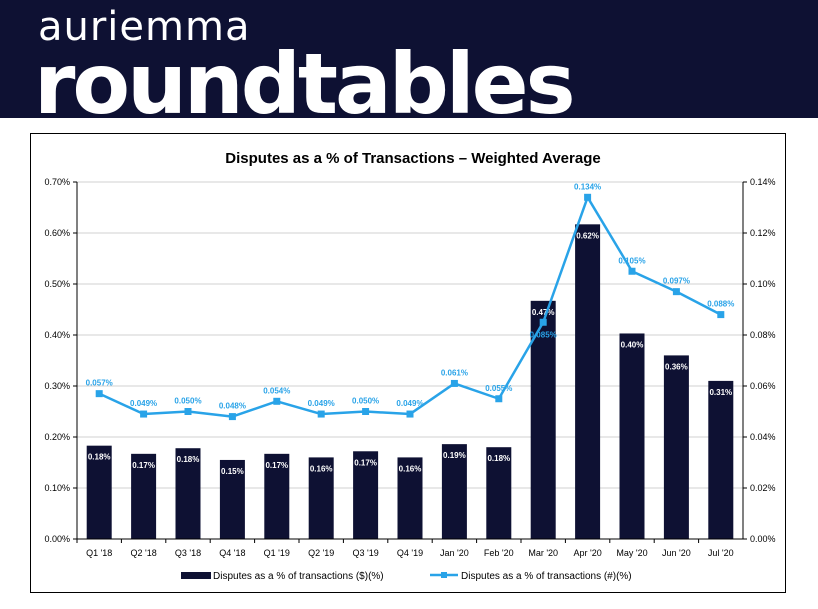 This screenshot has width=818, height=609. Describe the element at coordinates (365, 553) in the screenshot. I see `x-axis-tick-label: Q3 '19` at that location.